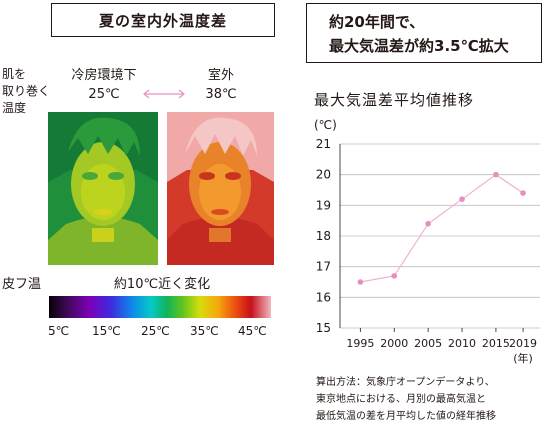 Image resolution: width=544 pixels, height=425 pixels. I want to click on side-label-line: 肌を, so click(14, 74).